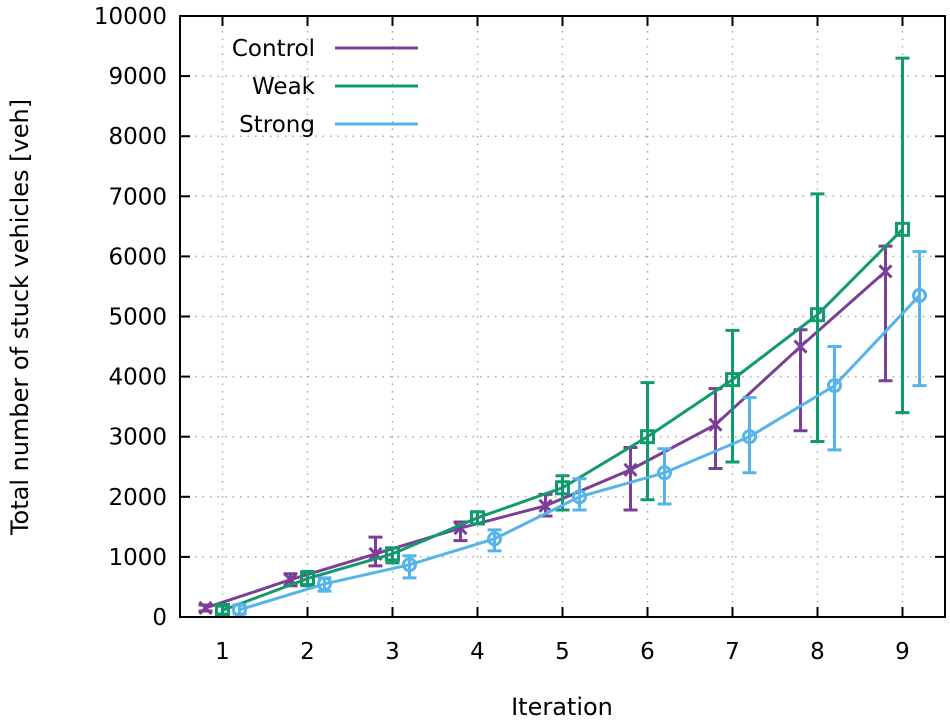 The height and width of the screenshot is (727, 950). I want to click on y-tick-label: 4000, so click(137, 378).